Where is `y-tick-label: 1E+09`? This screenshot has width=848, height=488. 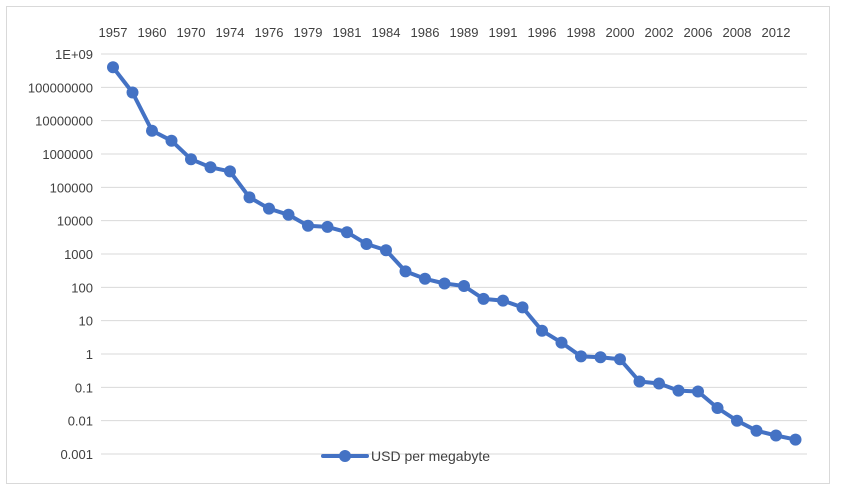
y-tick-label: 1E+09 is located at coordinates (74, 54).